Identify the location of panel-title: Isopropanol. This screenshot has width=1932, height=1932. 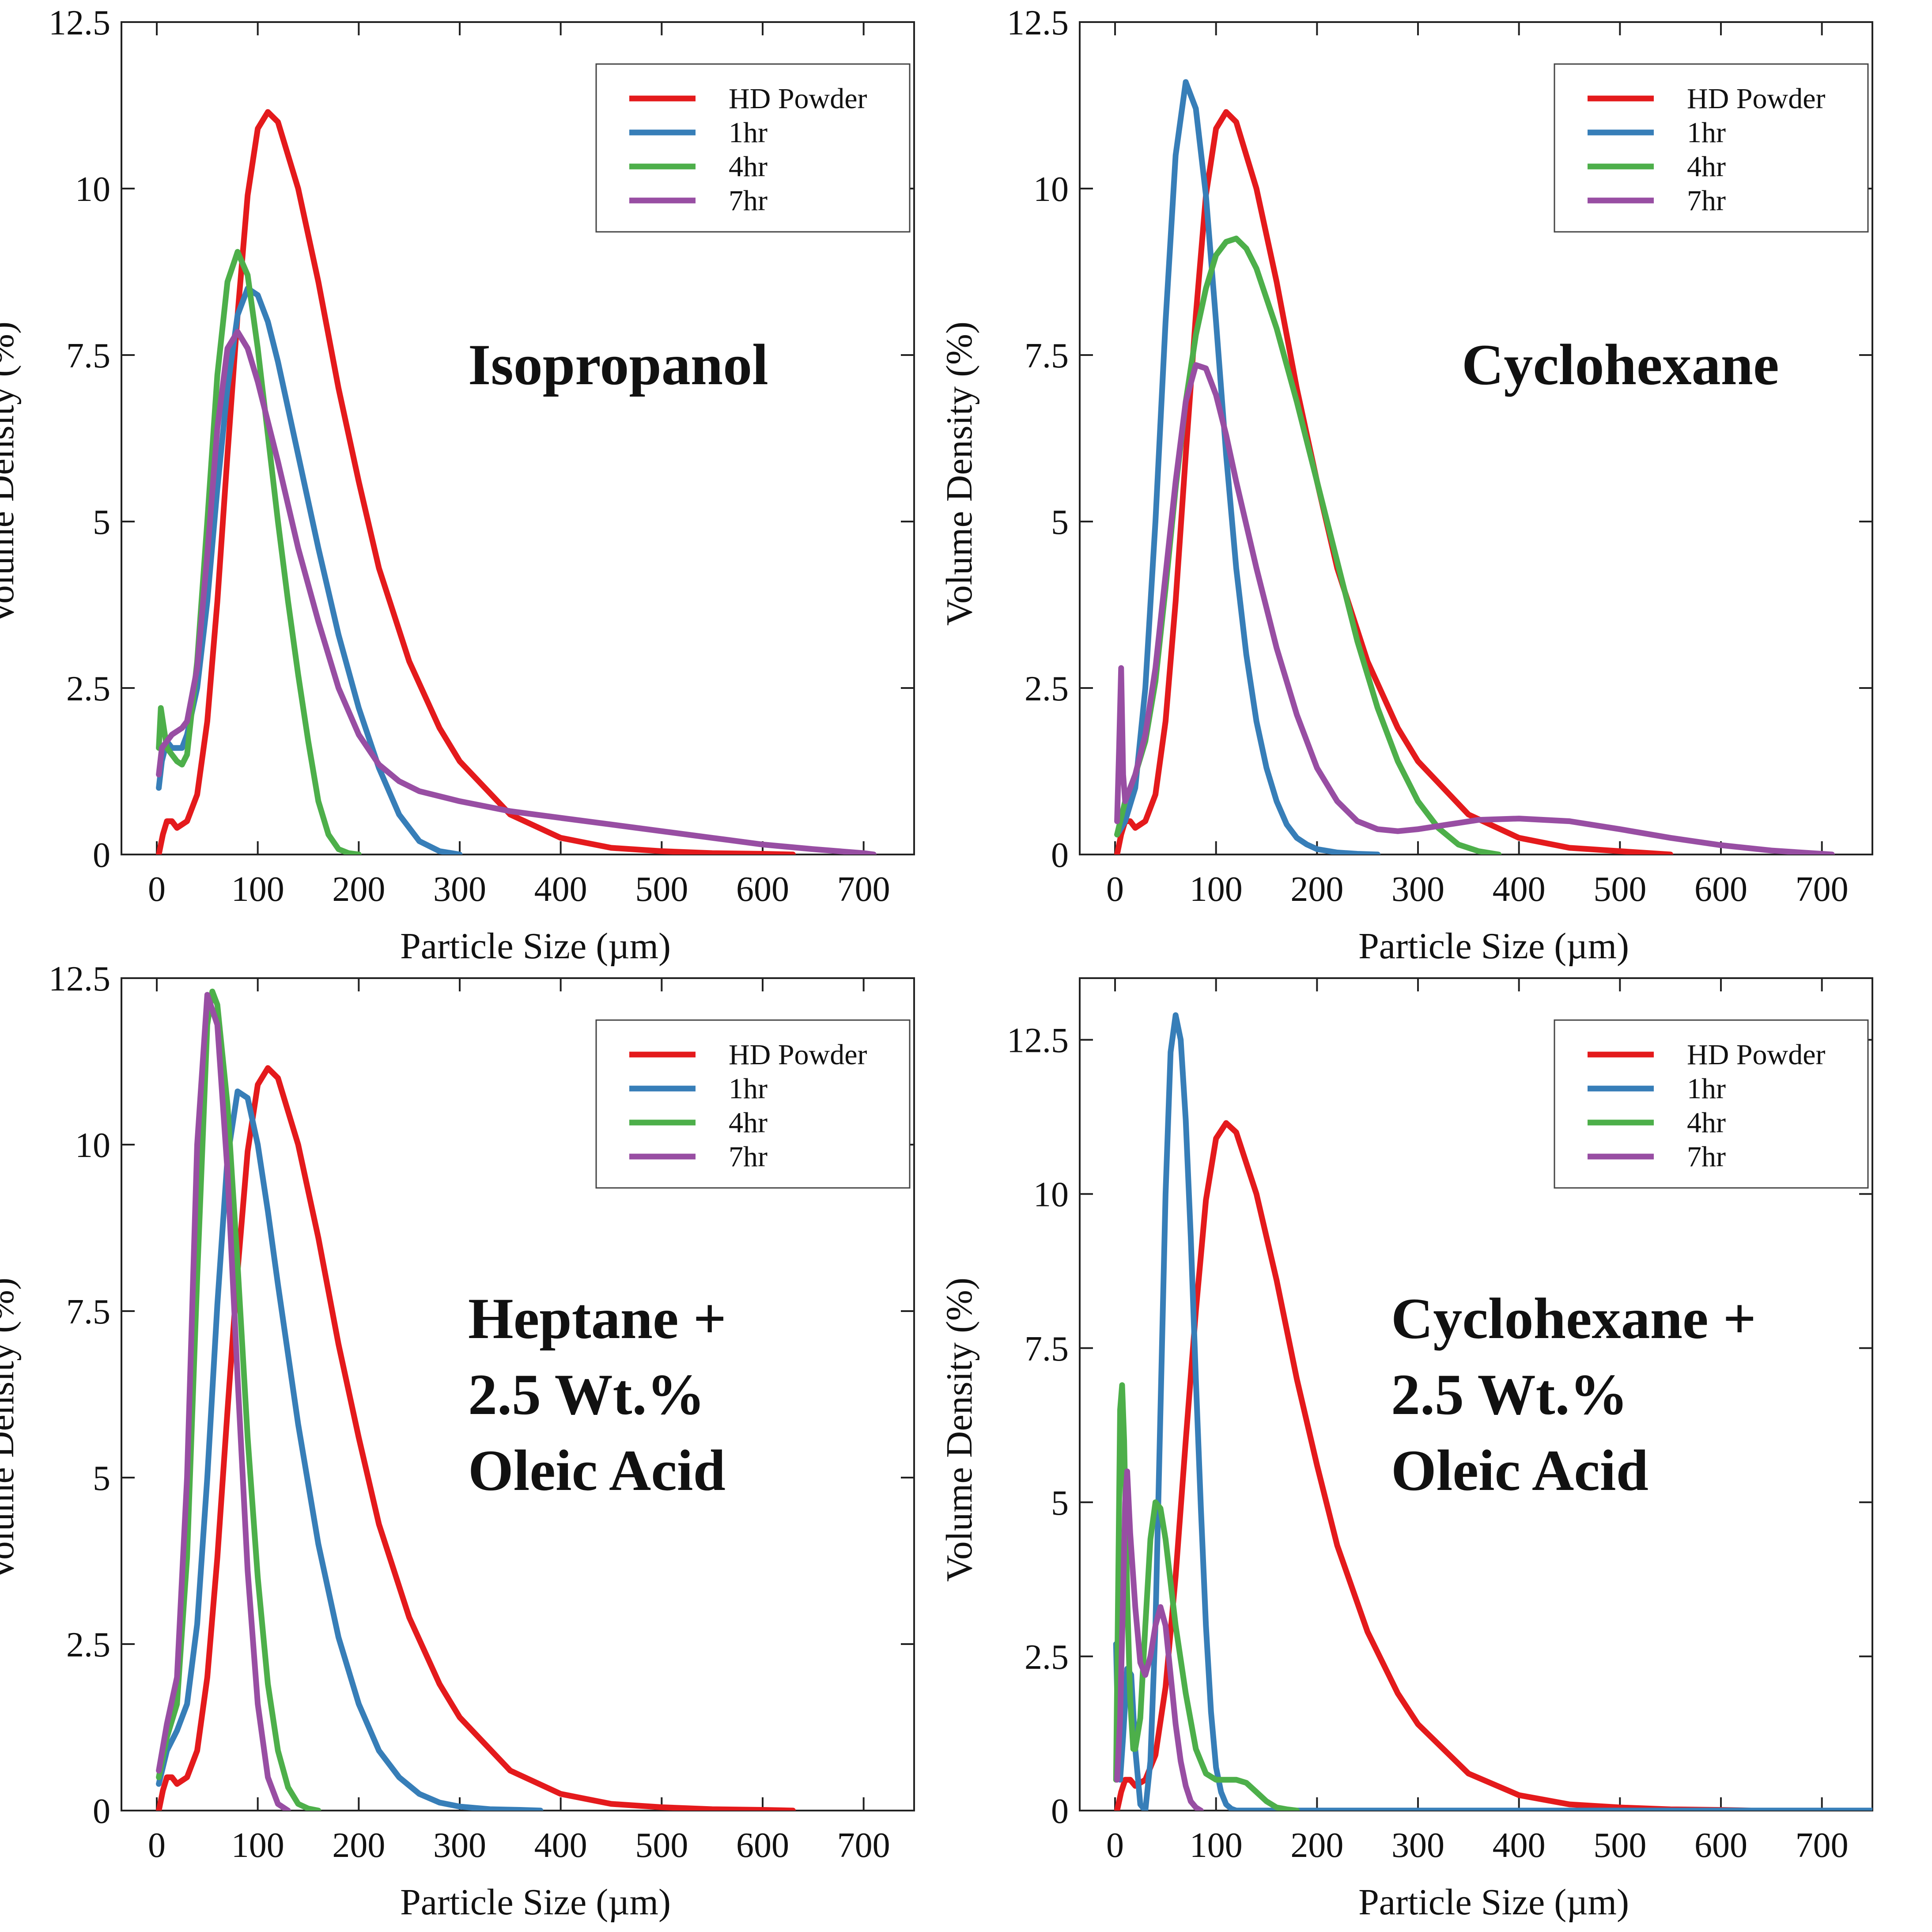
(618, 364).